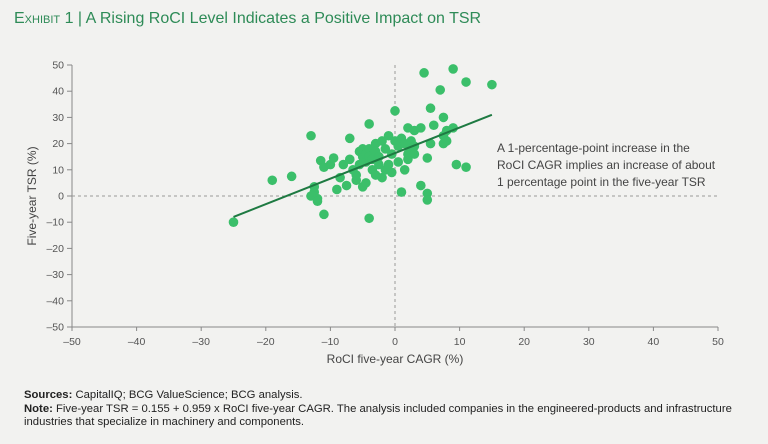 This screenshot has height=444, width=768. I want to click on sources-label: Sources:, so click(48, 395).